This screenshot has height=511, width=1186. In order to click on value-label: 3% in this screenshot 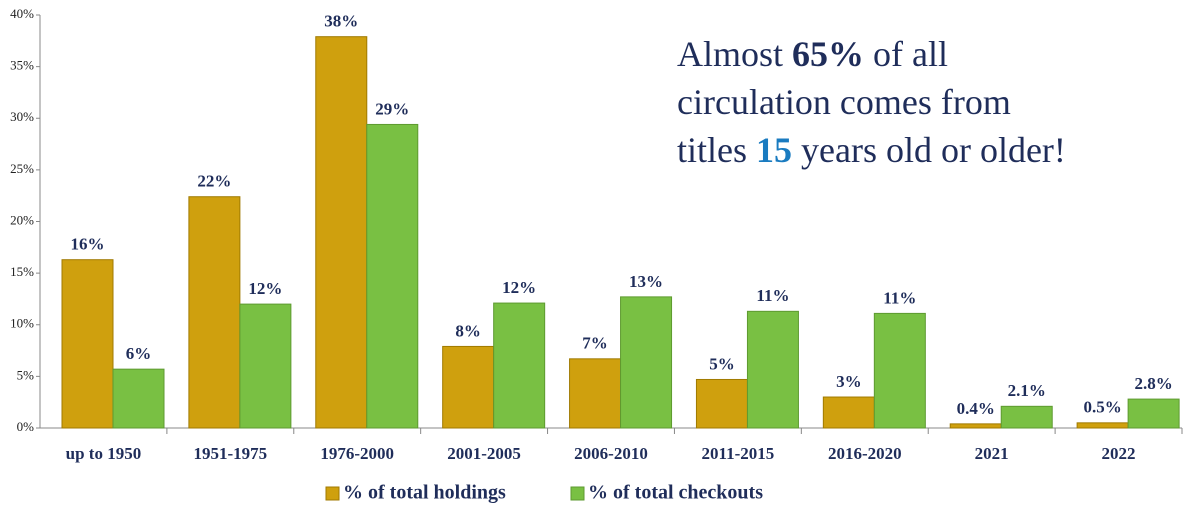, I will do `click(849, 381)`.